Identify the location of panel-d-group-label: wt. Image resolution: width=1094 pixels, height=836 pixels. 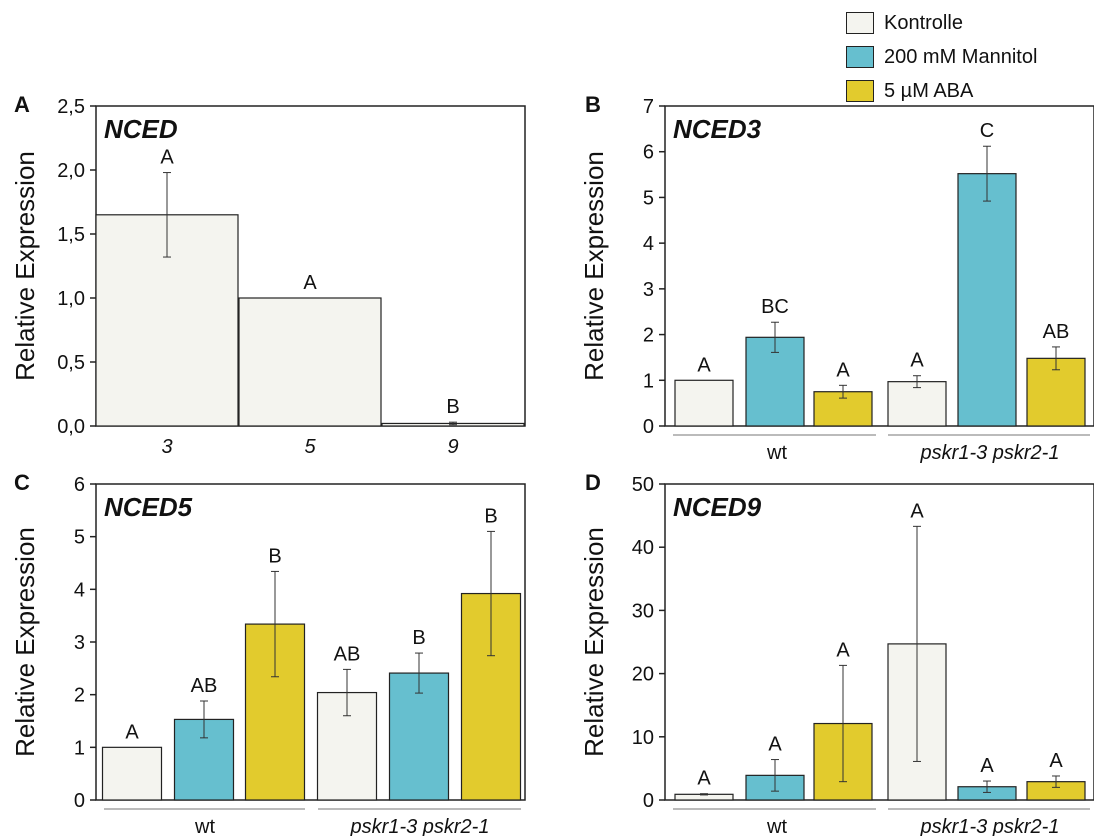
(776, 826).